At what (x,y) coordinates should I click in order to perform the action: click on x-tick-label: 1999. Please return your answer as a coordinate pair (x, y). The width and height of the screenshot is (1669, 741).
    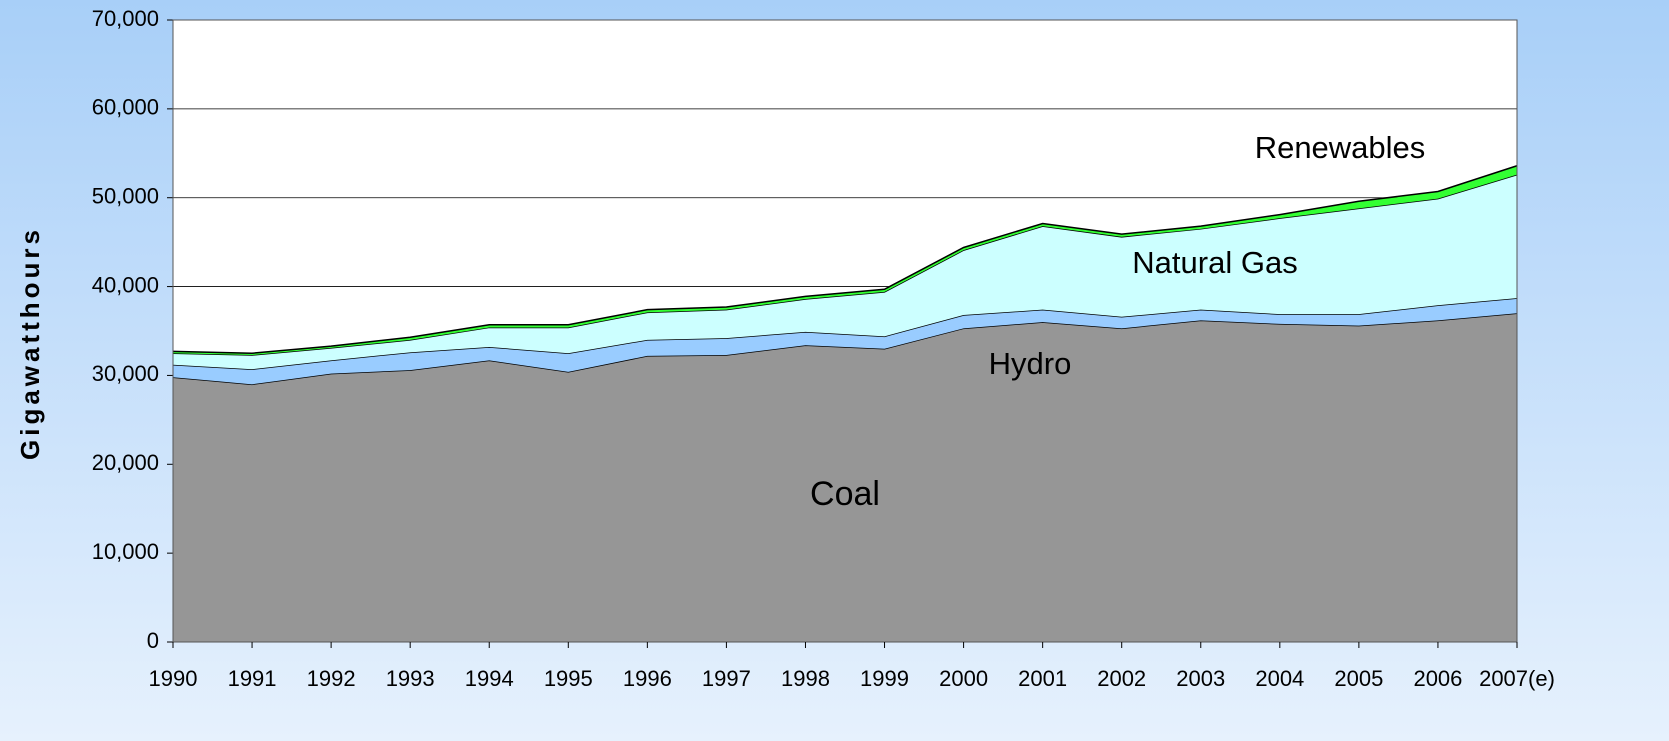
    Looking at the image, I should click on (884, 678).